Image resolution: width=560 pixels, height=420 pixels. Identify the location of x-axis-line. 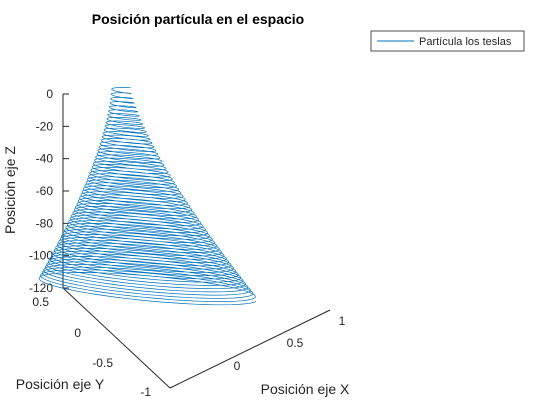
(250, 349).